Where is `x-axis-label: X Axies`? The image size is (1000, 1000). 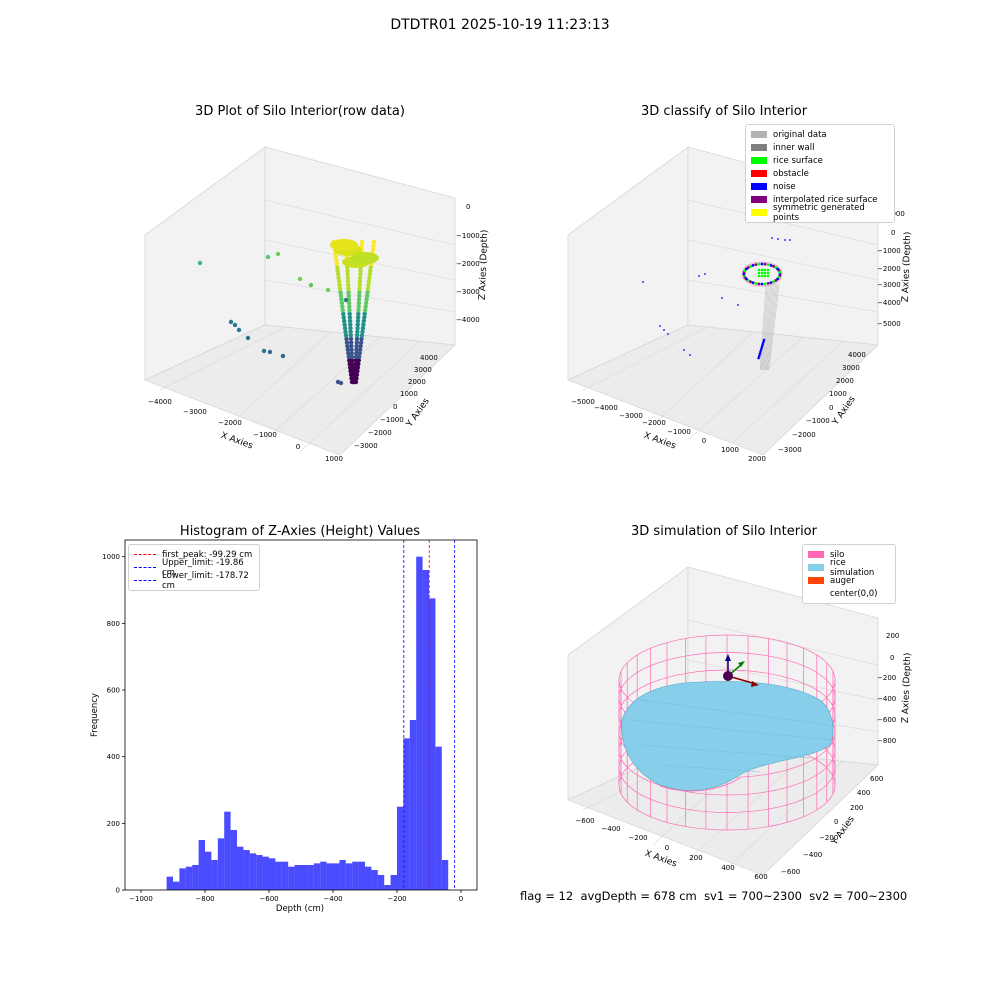 x-axis-label: X Axies is located at coordinates (659, 441).